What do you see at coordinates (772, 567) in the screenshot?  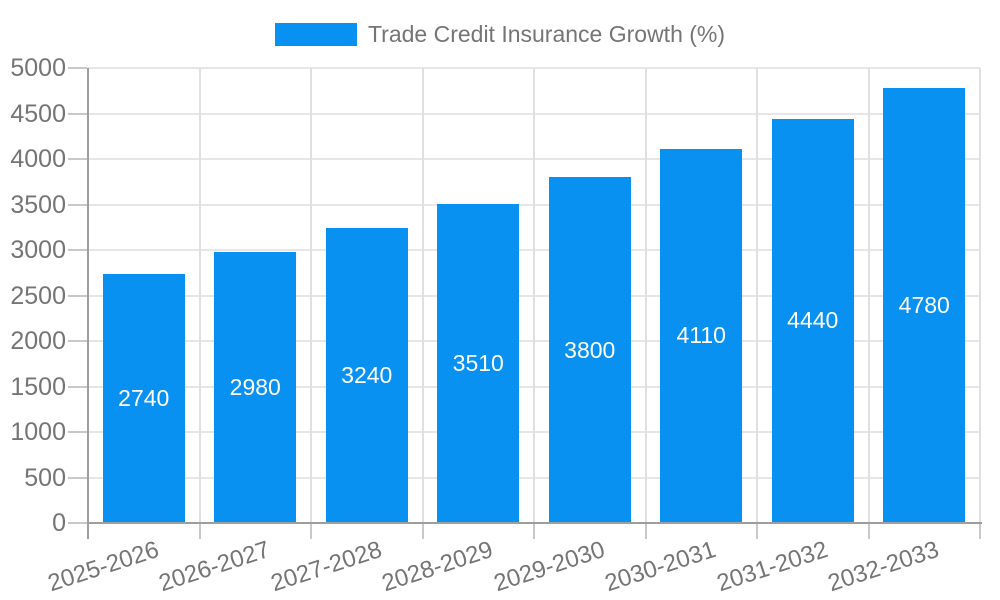 I see `x-axis-category-label: 2031-2032` at bounding box center [772, 567].